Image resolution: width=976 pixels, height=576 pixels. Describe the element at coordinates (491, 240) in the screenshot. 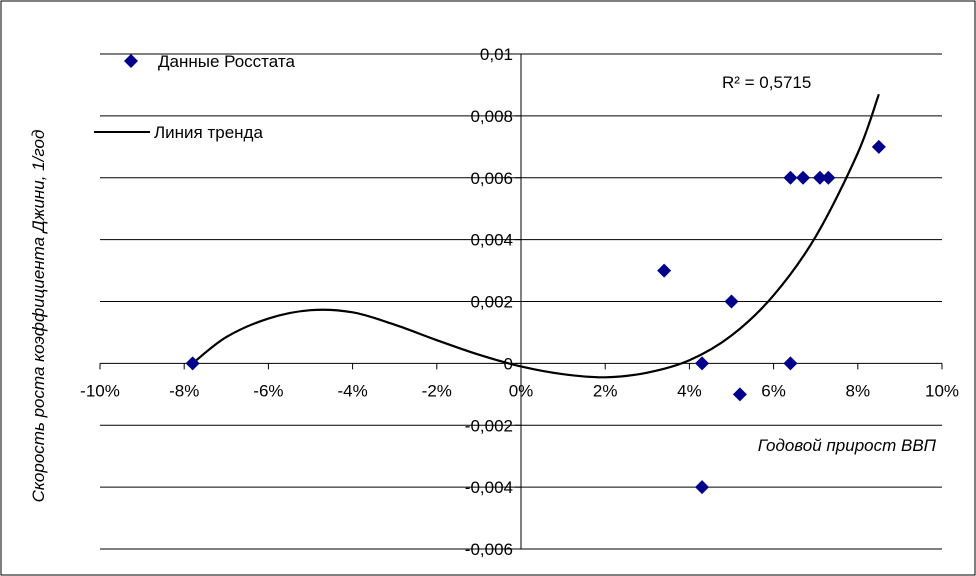

I see `y-tick-label: 0,004` at that location.